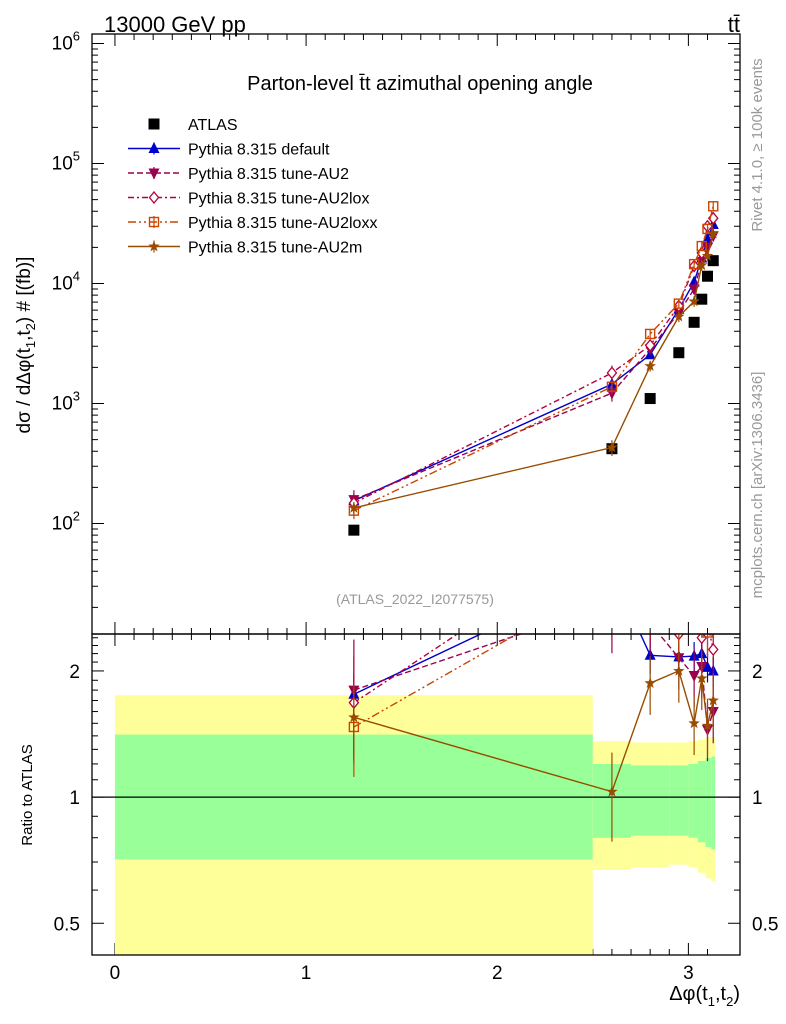 The width and height of the screenshot is (786, 1024). Describe the element at coordinates (74, 672) in the screenshot. I see `ratio-y-tick-label: 2` at that location.